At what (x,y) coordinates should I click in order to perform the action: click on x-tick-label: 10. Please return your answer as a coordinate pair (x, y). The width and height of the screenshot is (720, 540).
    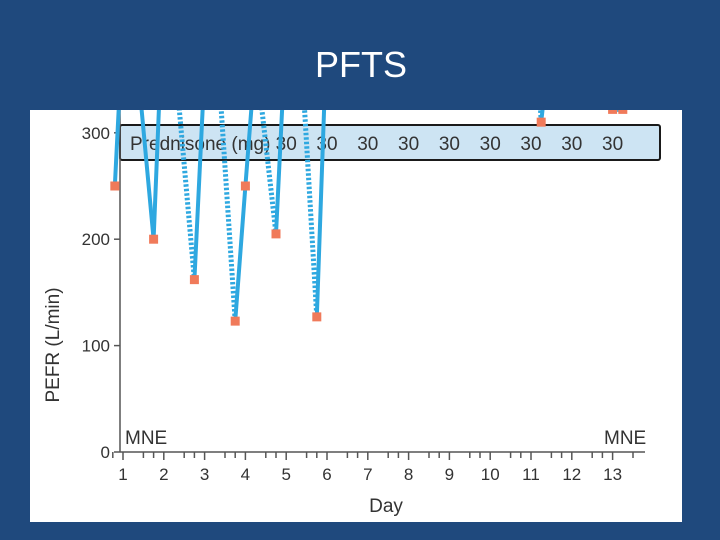
    Looking at the image, I should click on (490, 474).